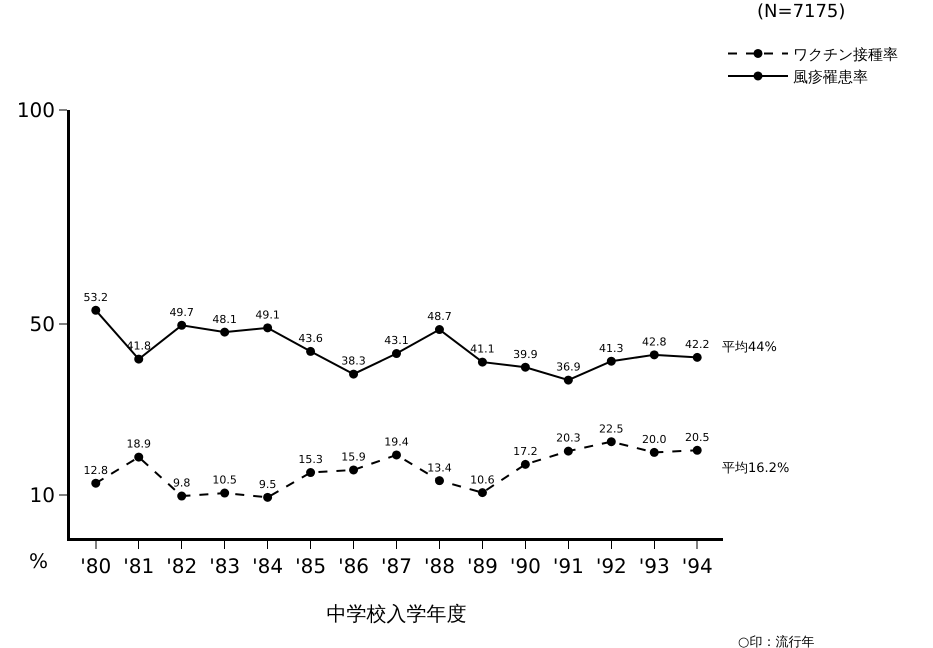  I want to click on y-axis-title: %, so click(38, 561).